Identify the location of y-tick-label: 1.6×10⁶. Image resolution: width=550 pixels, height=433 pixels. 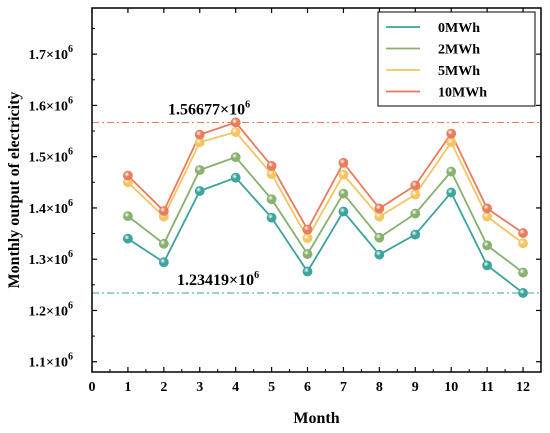
(51, 104).